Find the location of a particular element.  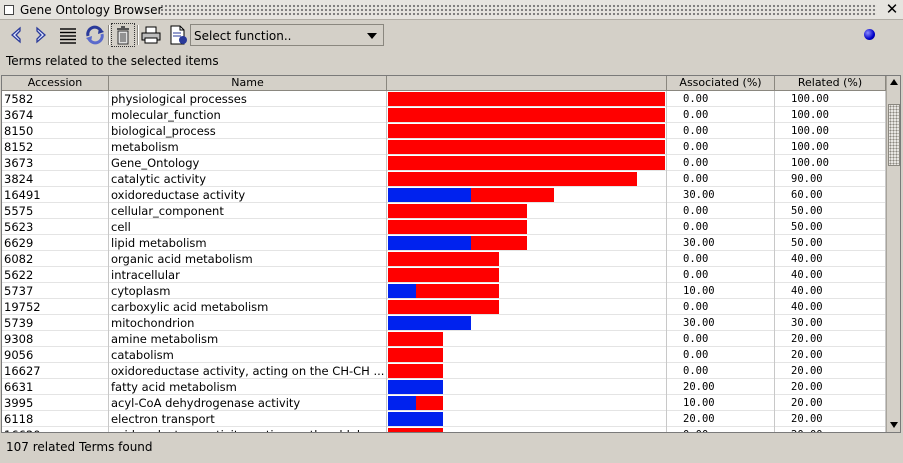

table-row: 5575 cellular_component 0.00 50.00 is located at coordinates (444, 211).